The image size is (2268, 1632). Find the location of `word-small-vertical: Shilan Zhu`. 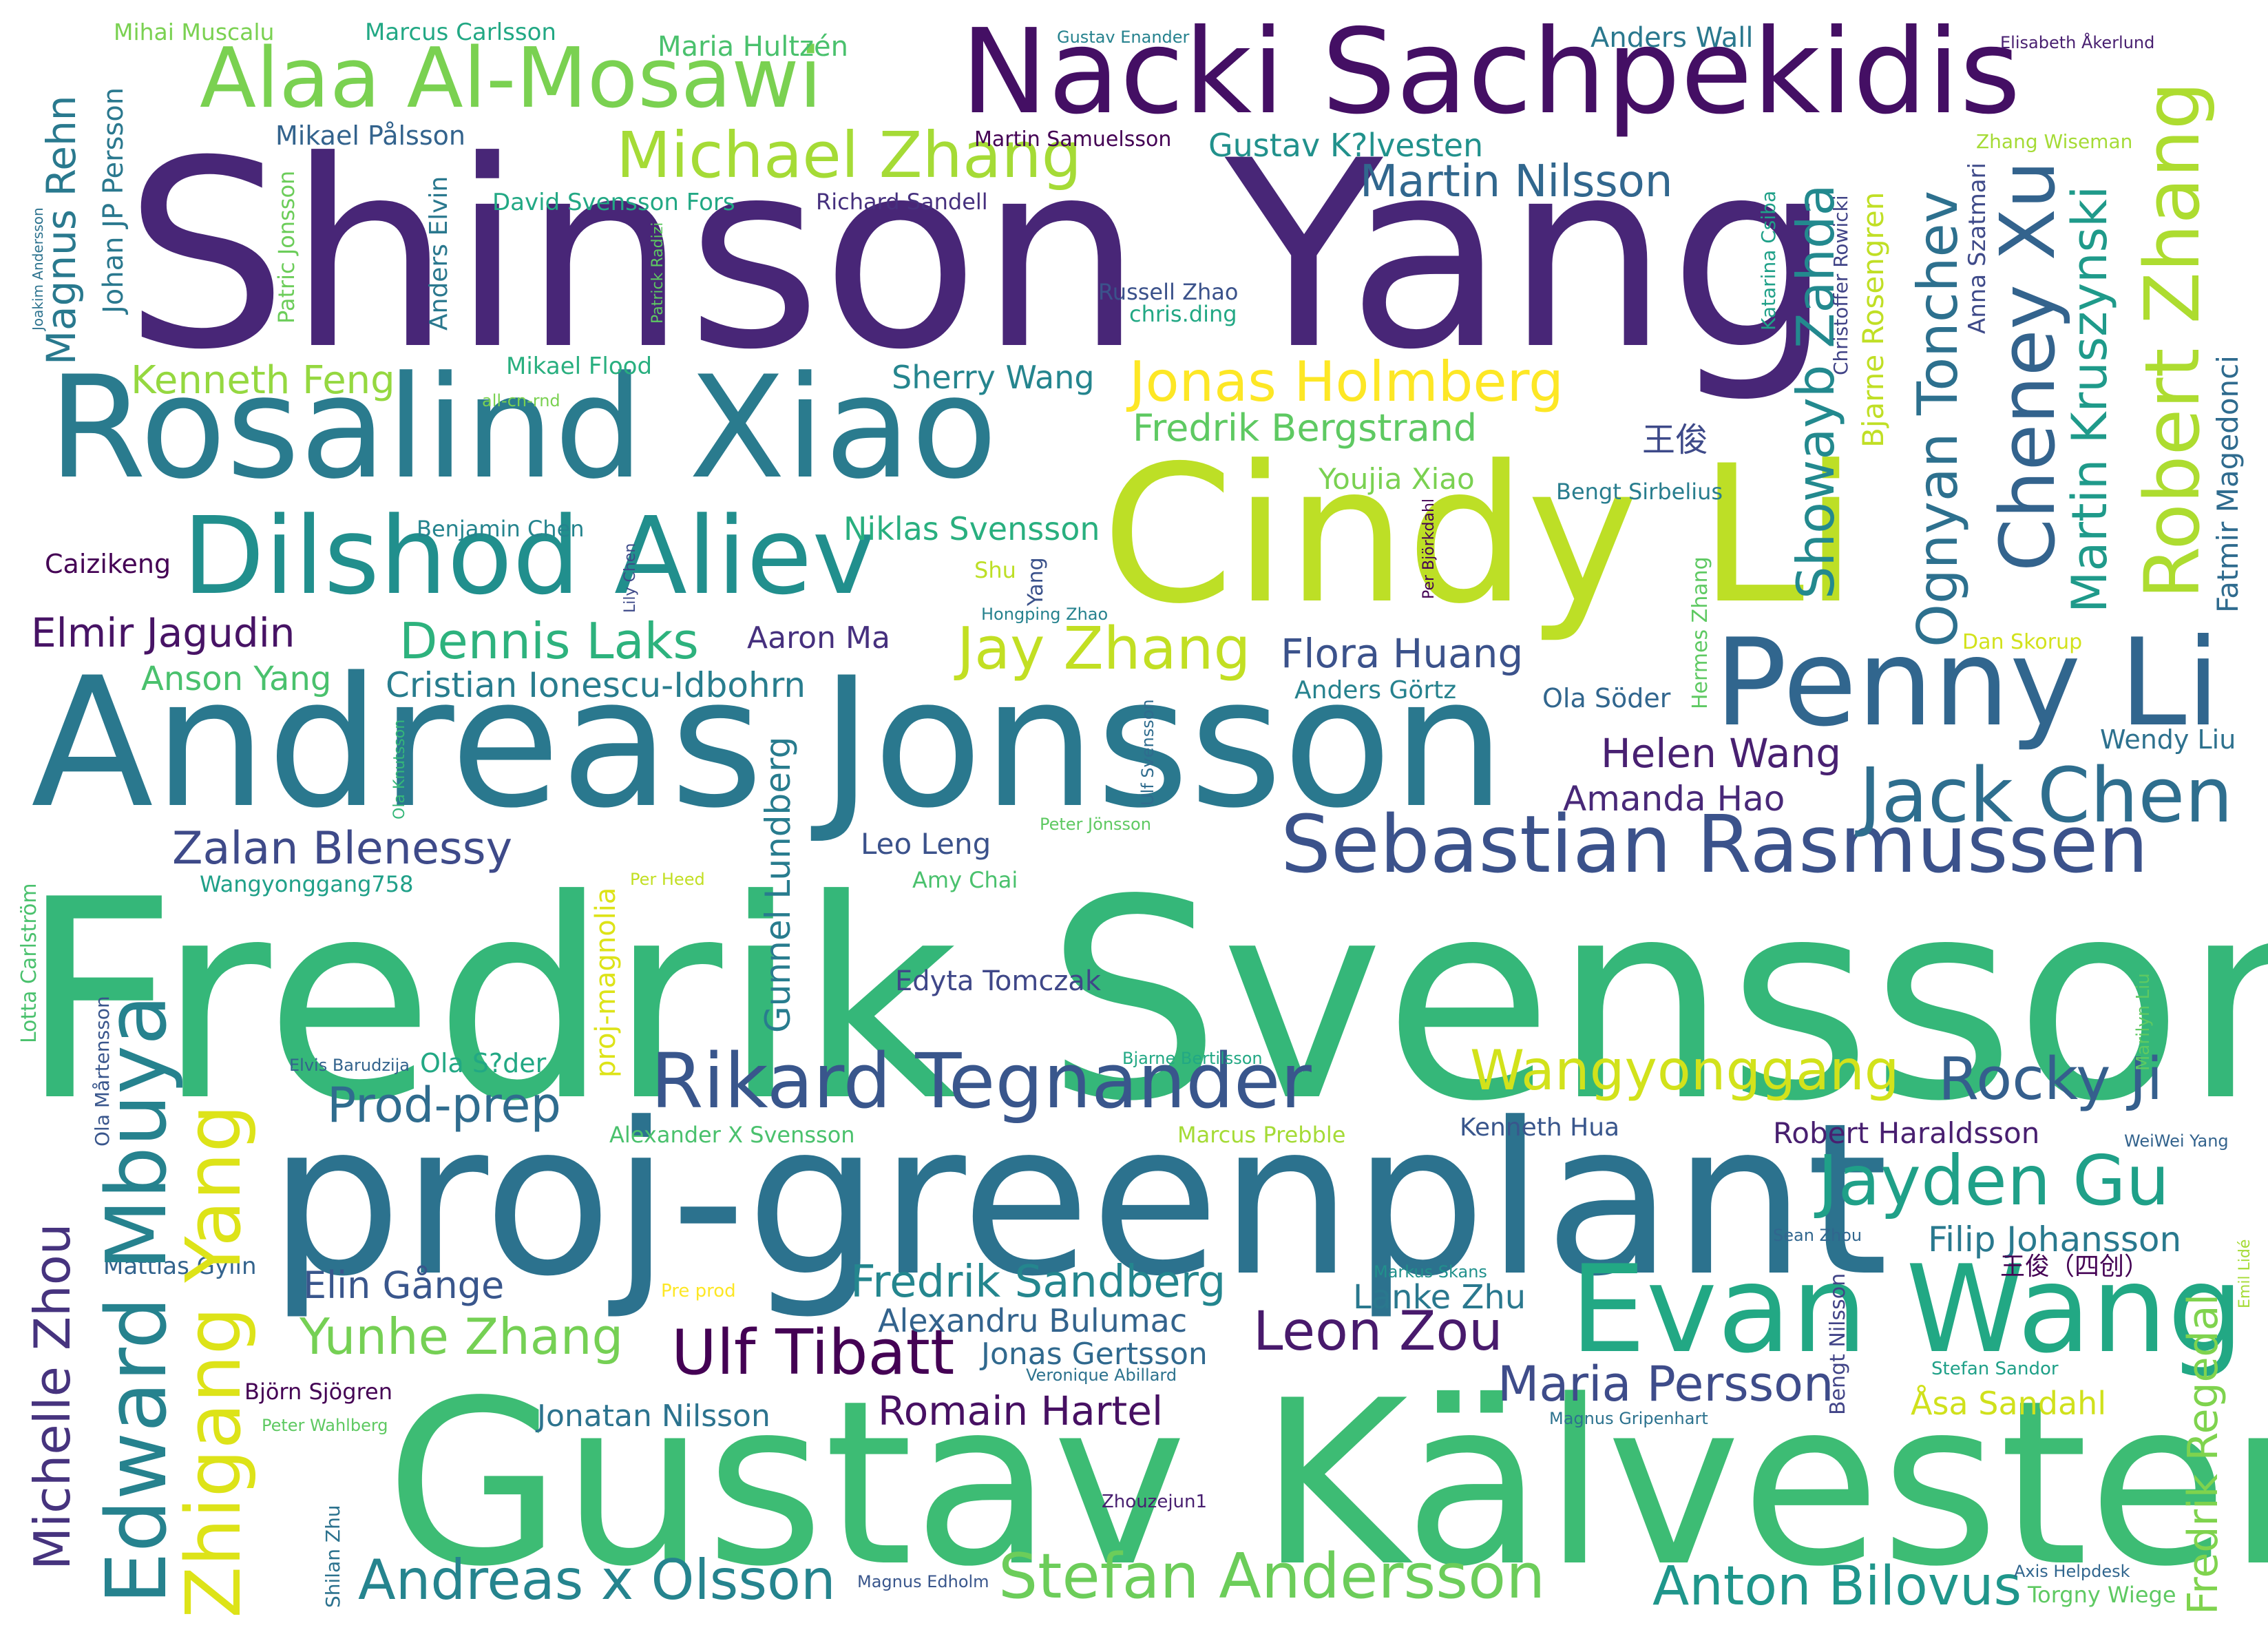

word-small-vertical: Shilan Zhu is located at coordinates (333, 1556).